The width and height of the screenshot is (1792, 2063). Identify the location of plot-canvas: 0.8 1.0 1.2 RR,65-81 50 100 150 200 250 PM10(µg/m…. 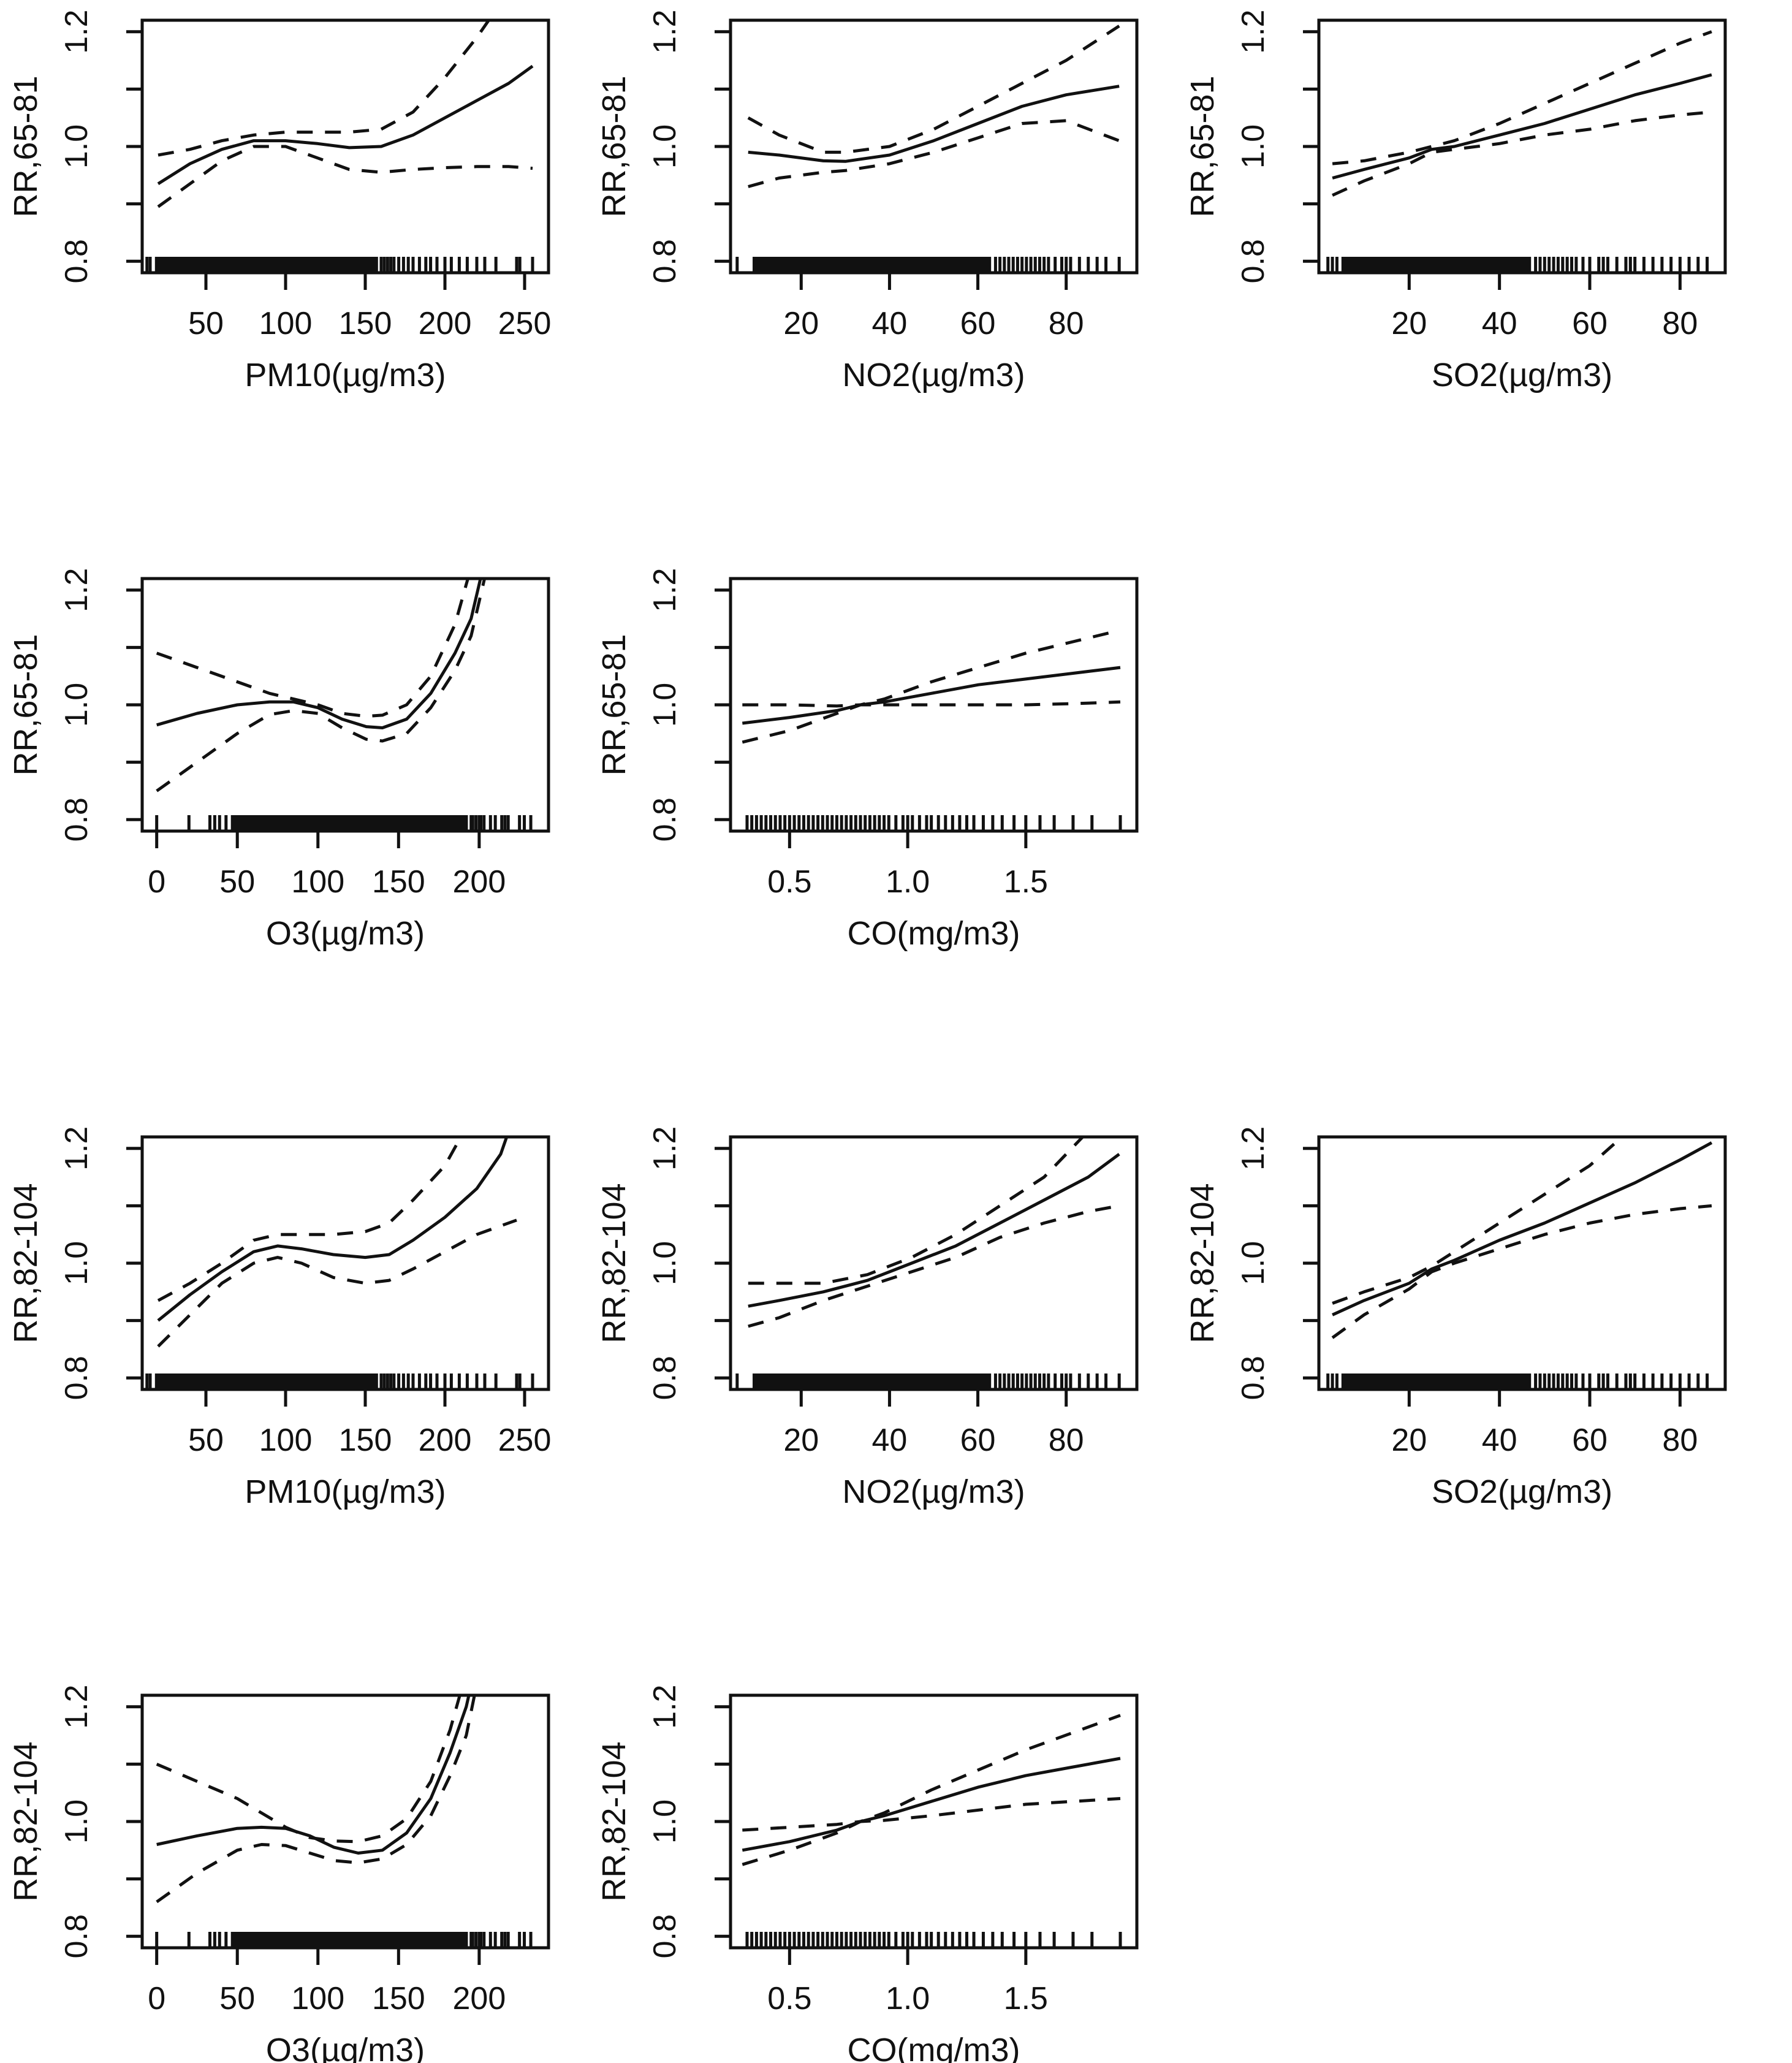
(279, 201).